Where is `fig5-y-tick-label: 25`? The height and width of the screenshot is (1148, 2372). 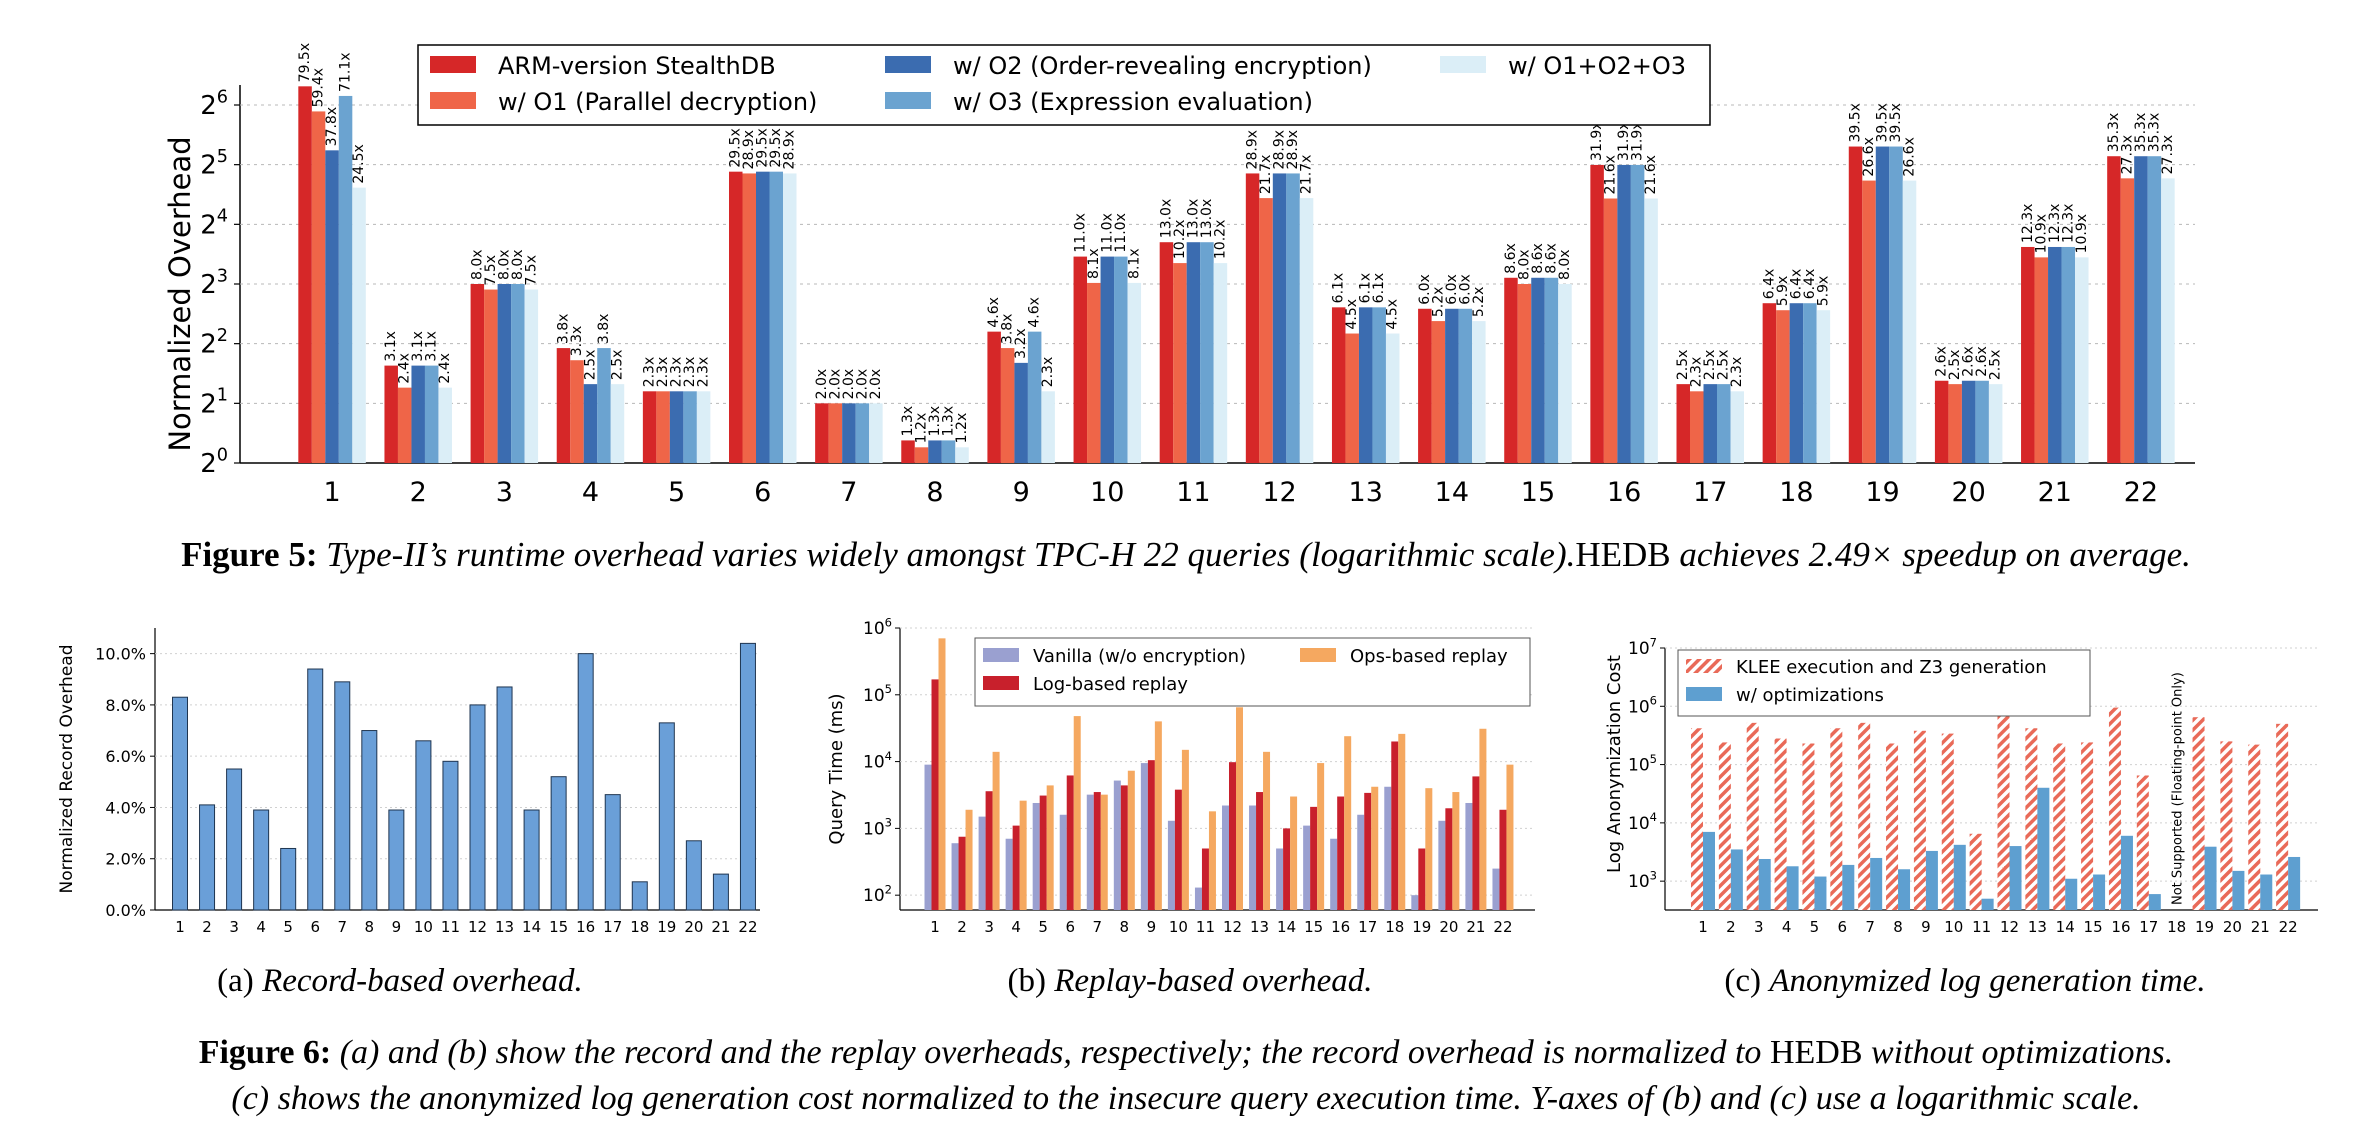
fig5-y-tick-label: 25 is located at coordinates (214, 164).